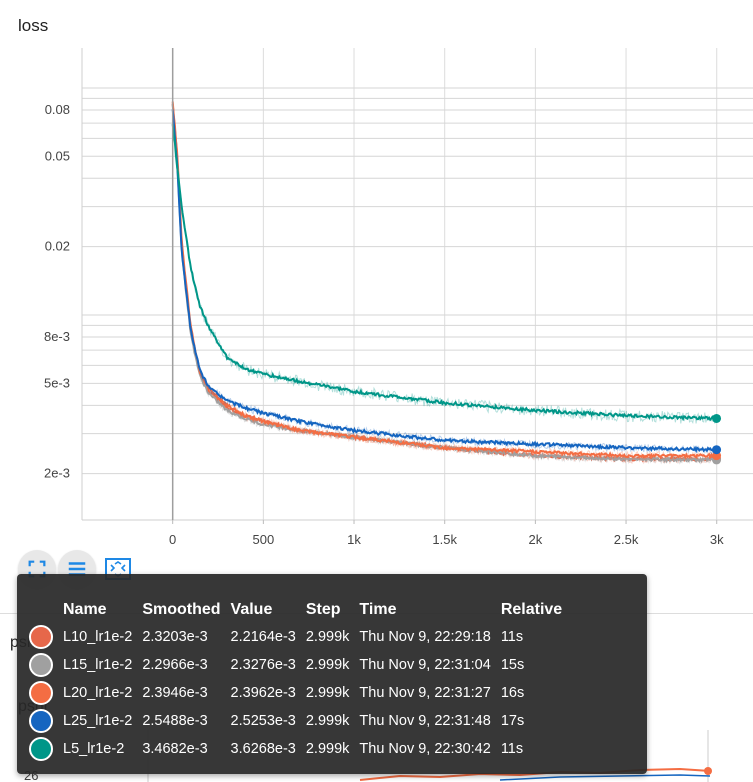  Describe the element at coordinates (98, 637) in the screenshot. I see `tooltip-cell-name: L10_lr1e-2` at that location.